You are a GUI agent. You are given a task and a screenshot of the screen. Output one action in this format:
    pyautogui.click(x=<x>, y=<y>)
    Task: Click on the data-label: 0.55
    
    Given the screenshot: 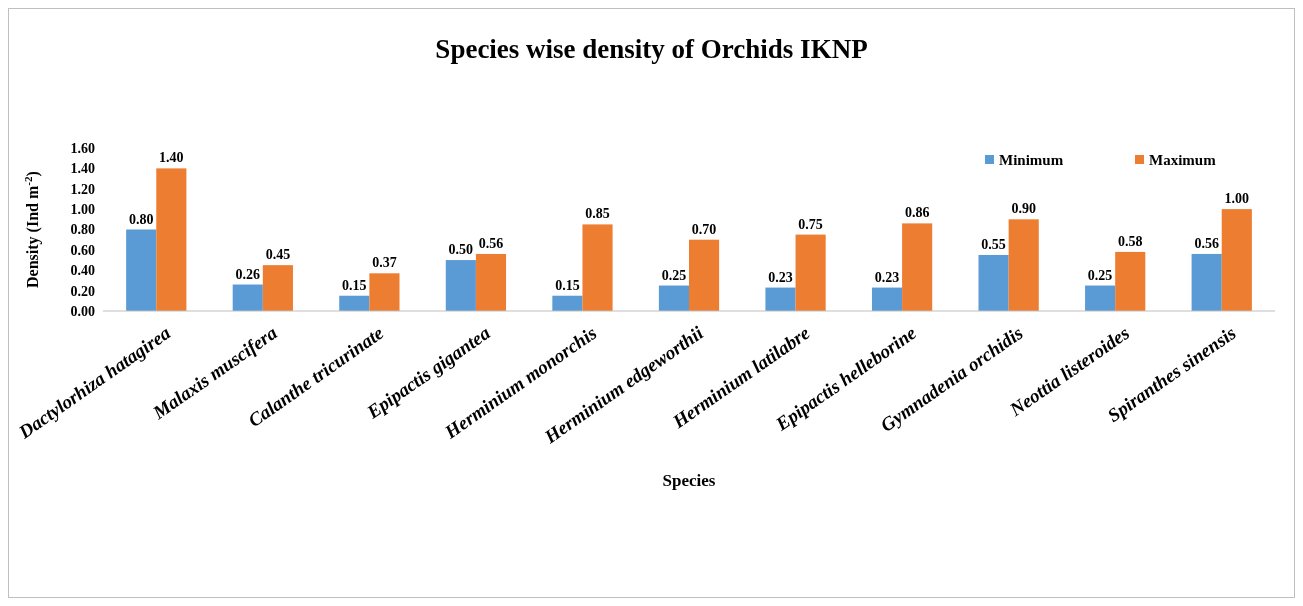 What is the action you would take?
    pyautogui.click(x=993, y=244)
    